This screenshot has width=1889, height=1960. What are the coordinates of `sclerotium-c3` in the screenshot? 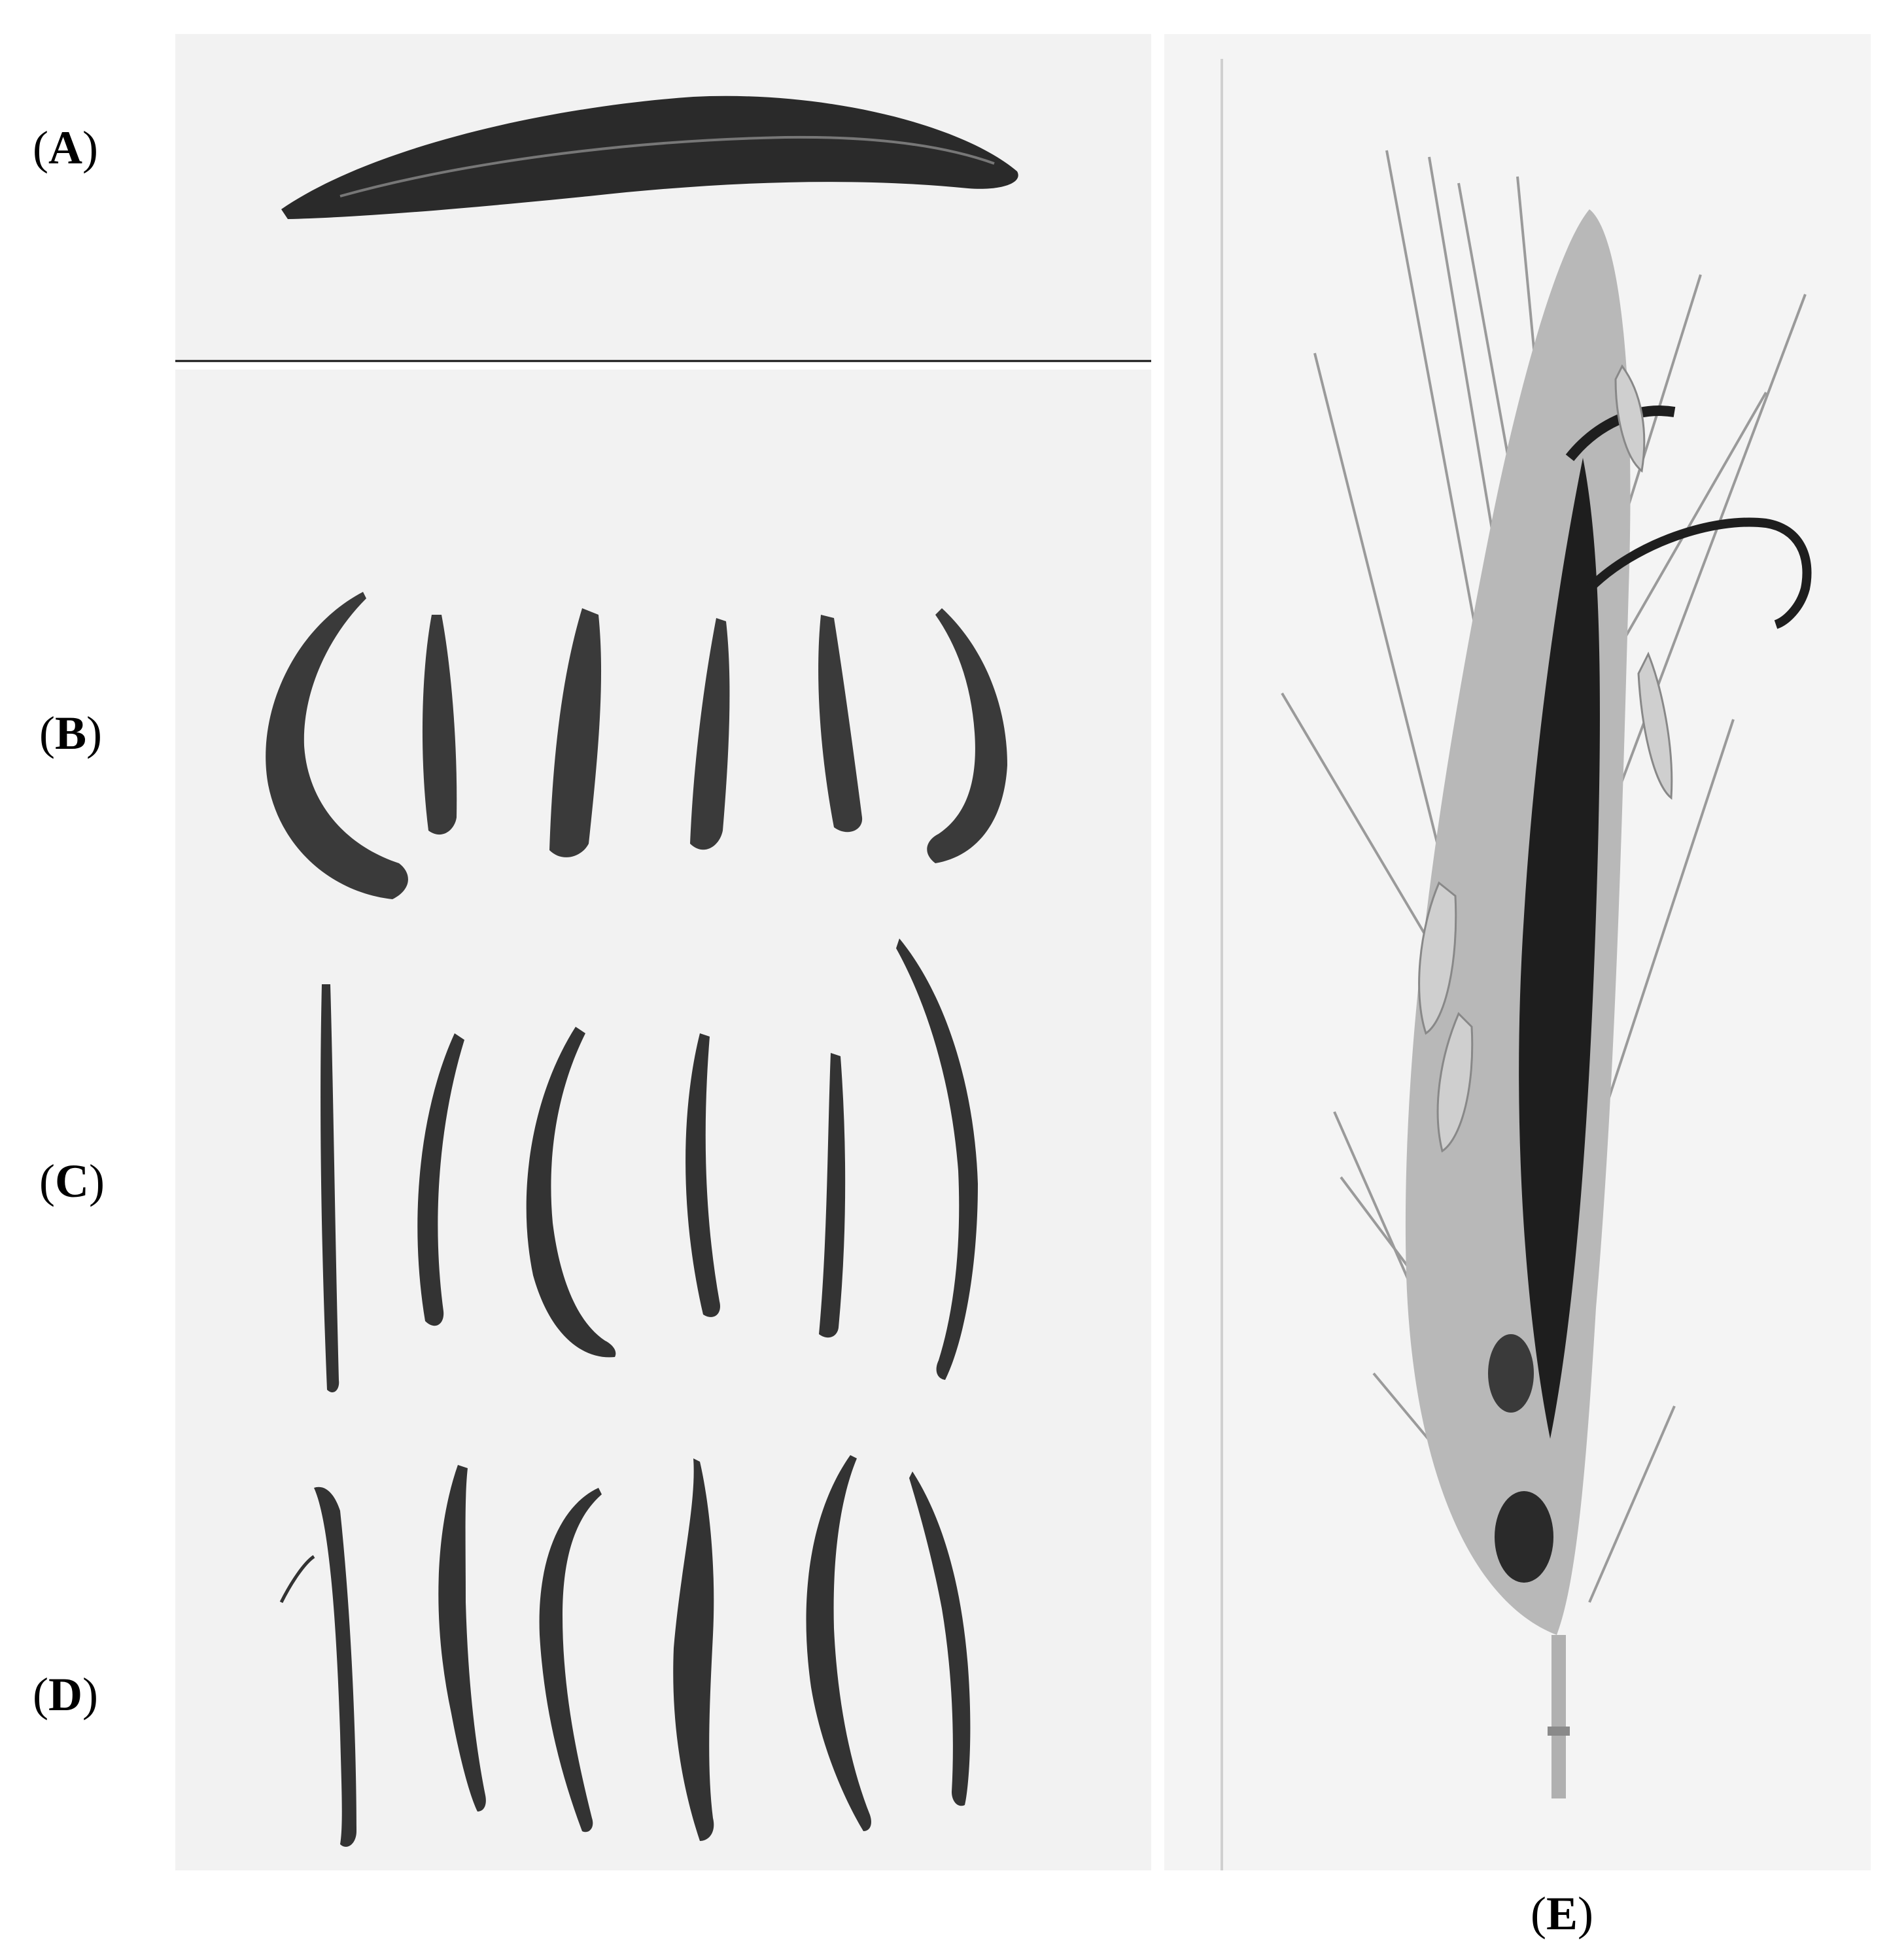 It's located at (571, 1192).